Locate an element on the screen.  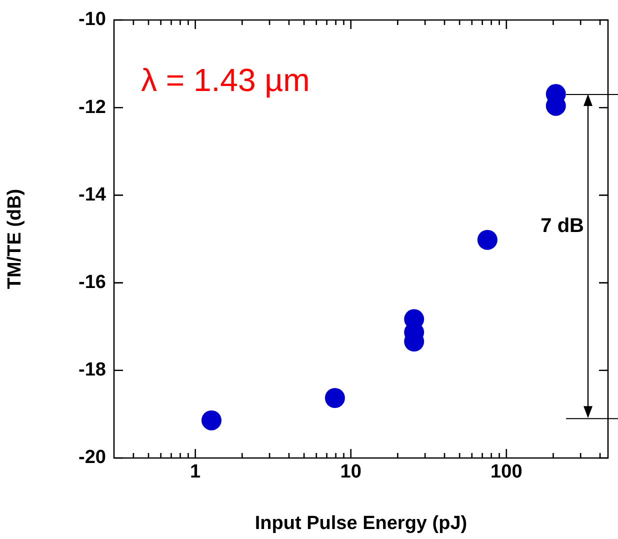
x-tick-label: 100 is located at coordinates (506, 472).